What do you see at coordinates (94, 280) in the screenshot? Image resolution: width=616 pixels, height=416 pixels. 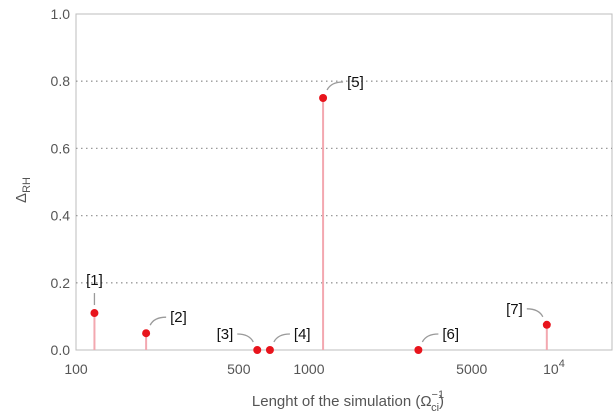 I see `point-label-0: [1]` at bounding box center [94, 280].